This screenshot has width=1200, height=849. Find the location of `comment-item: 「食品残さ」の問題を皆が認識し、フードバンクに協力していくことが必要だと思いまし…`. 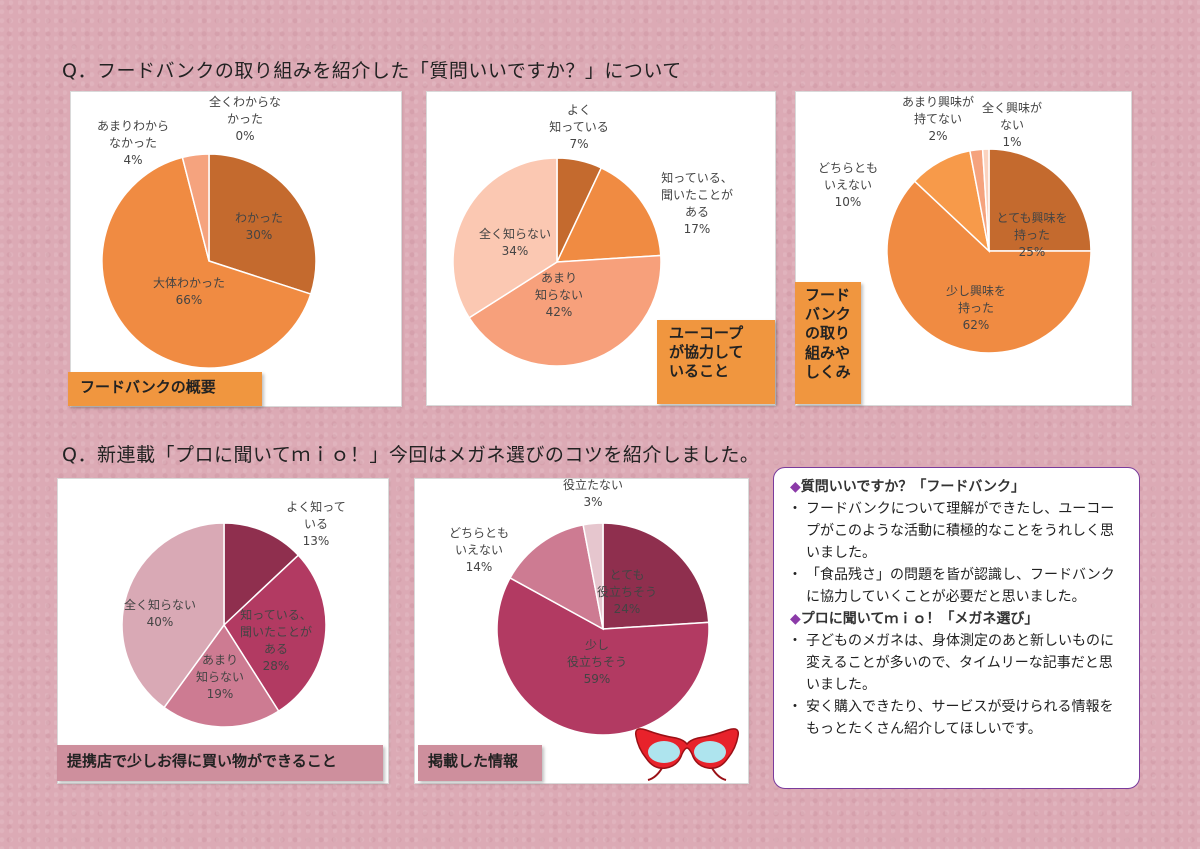

comment-item: 「食品残さ」の問題を皆が認識し、フードバンクに協力していくことが必要だと思いまし… is located at coordinates (956, 586).